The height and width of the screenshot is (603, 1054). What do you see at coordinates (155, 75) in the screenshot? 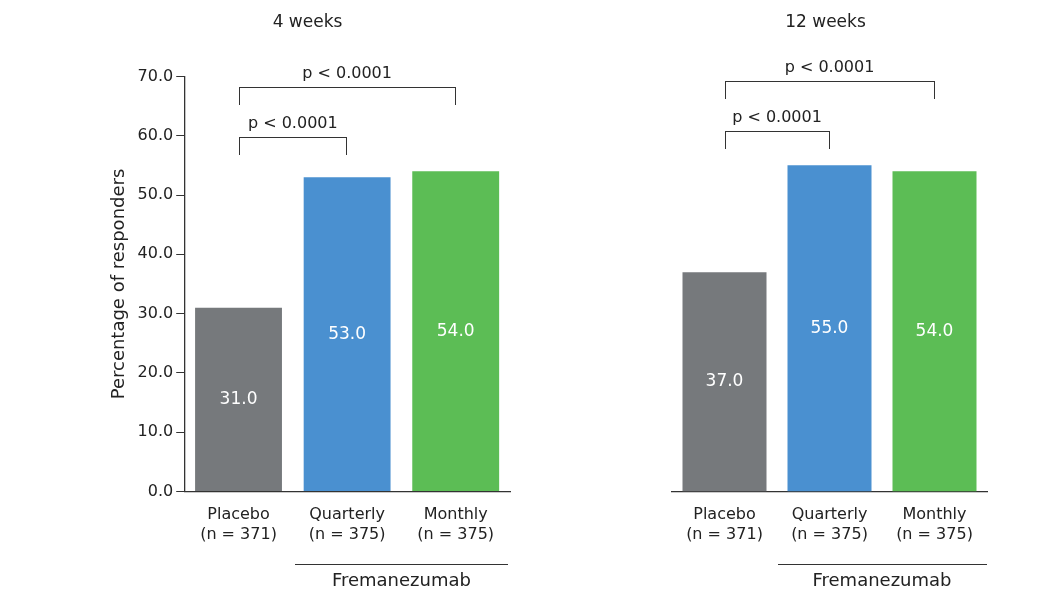
I see `y-tick-label: 70.0` at bounding box center [155, 75].